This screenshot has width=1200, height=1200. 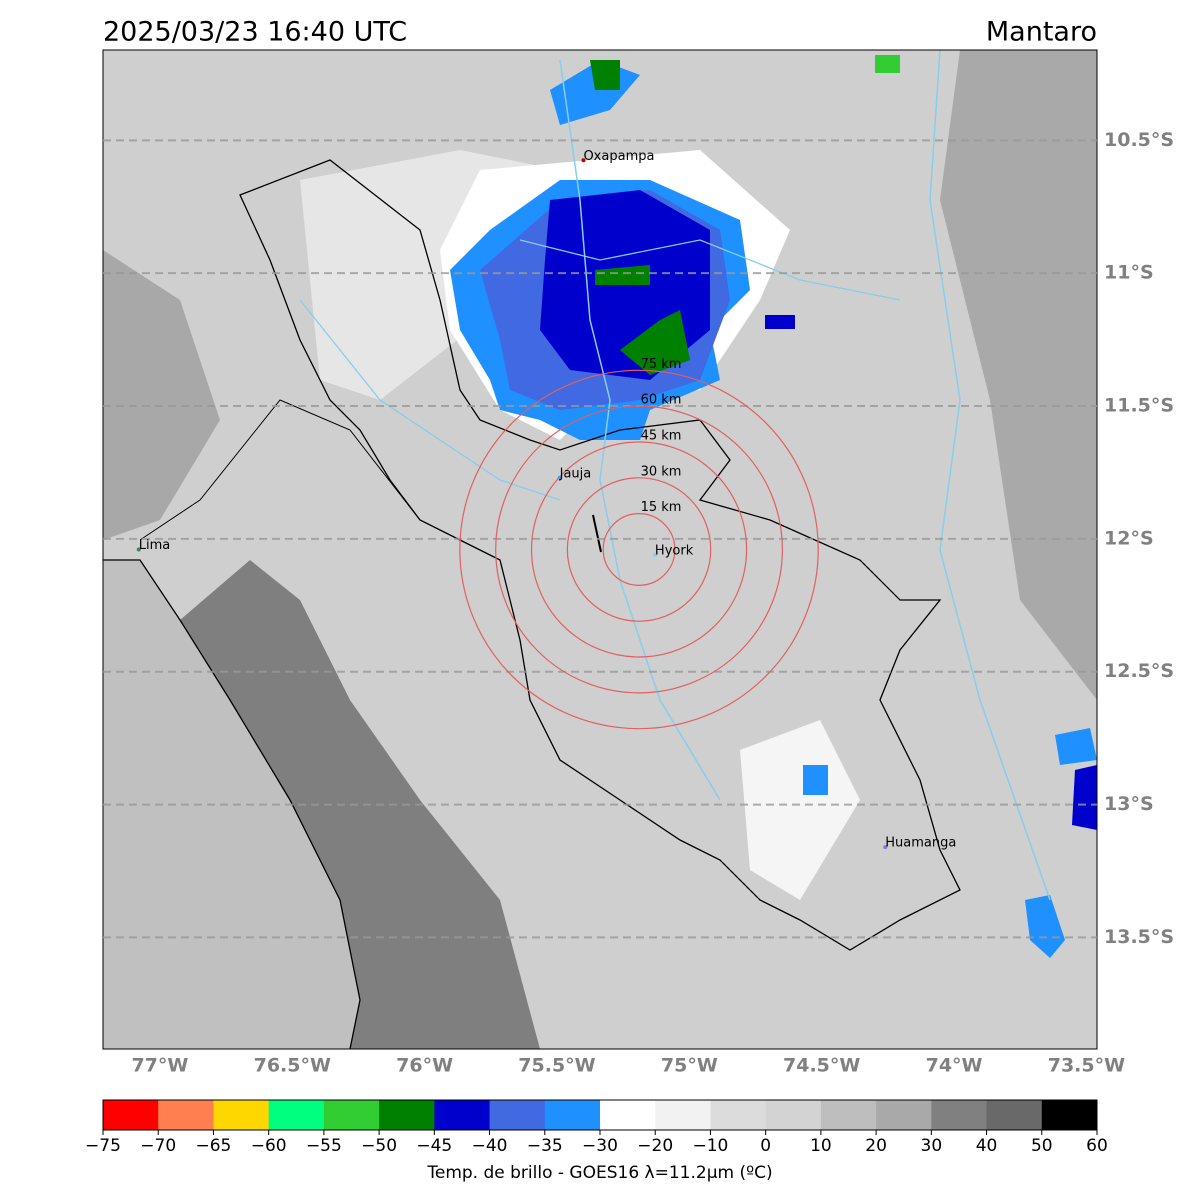 What do you see at coordinates (1129, 804) in the screenshot?
I see `lat-tick-label: 13°S` at bounding box center [1129, 804].